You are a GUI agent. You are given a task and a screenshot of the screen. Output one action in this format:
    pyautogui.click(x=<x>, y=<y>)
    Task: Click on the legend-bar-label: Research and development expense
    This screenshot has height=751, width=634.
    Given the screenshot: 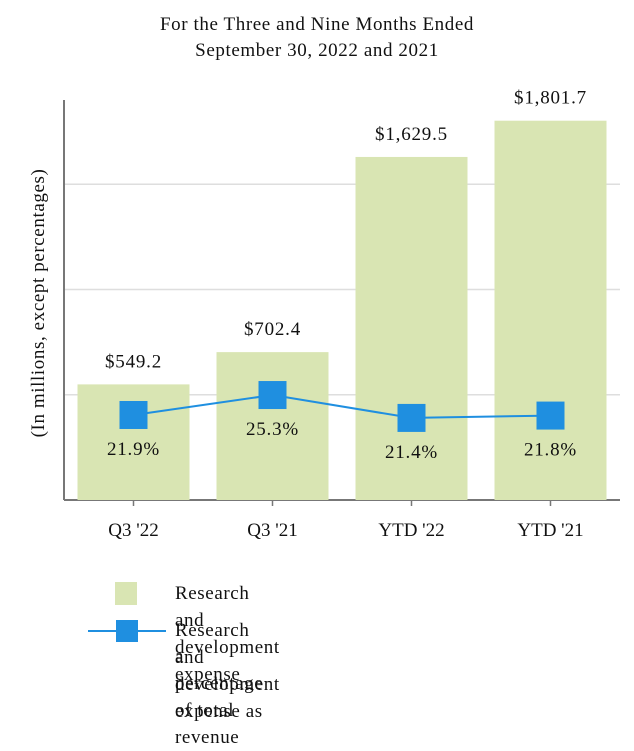 What is the action you would take?
    pyautogui.click(x=227, y=634)
    